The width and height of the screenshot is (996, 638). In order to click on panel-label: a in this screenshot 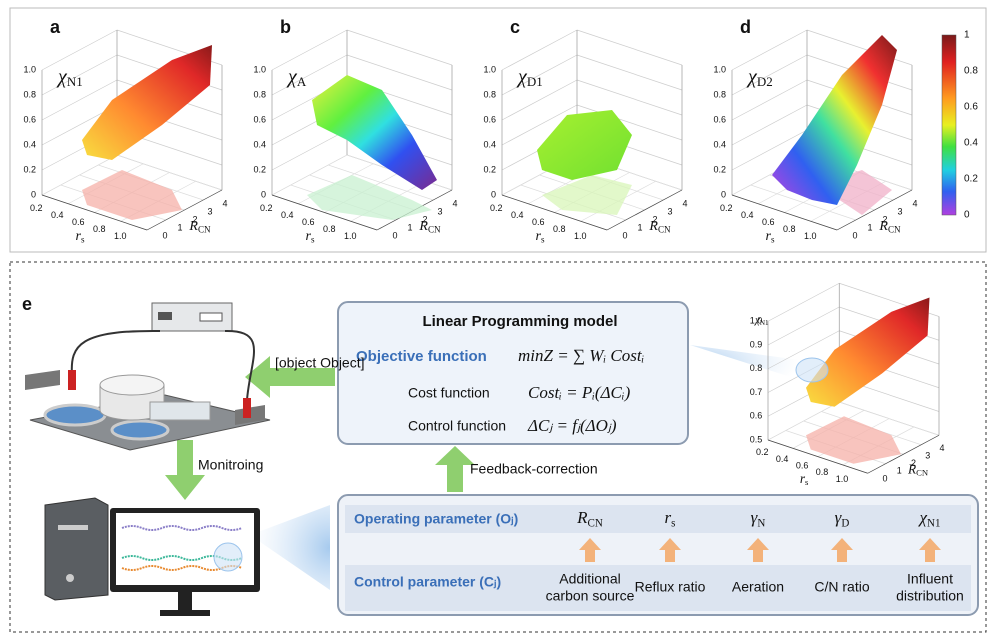, I will do `click(55, 27)`.